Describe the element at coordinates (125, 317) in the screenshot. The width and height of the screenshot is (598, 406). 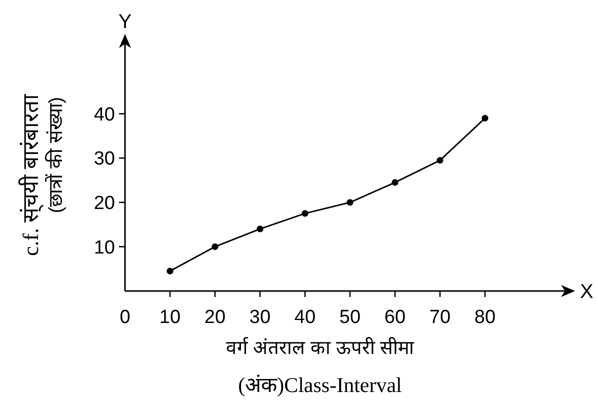
I see `x-tick-label: 0` at that location.